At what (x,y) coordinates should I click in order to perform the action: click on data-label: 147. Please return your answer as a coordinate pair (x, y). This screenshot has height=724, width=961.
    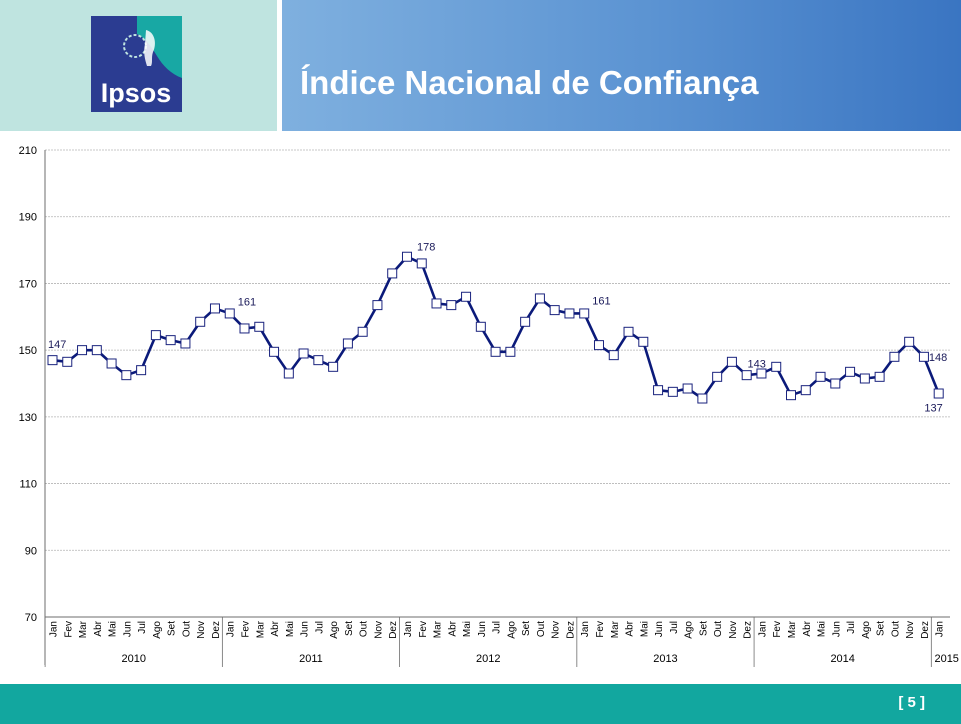
    Looking at the image, I should click on (57, 345).